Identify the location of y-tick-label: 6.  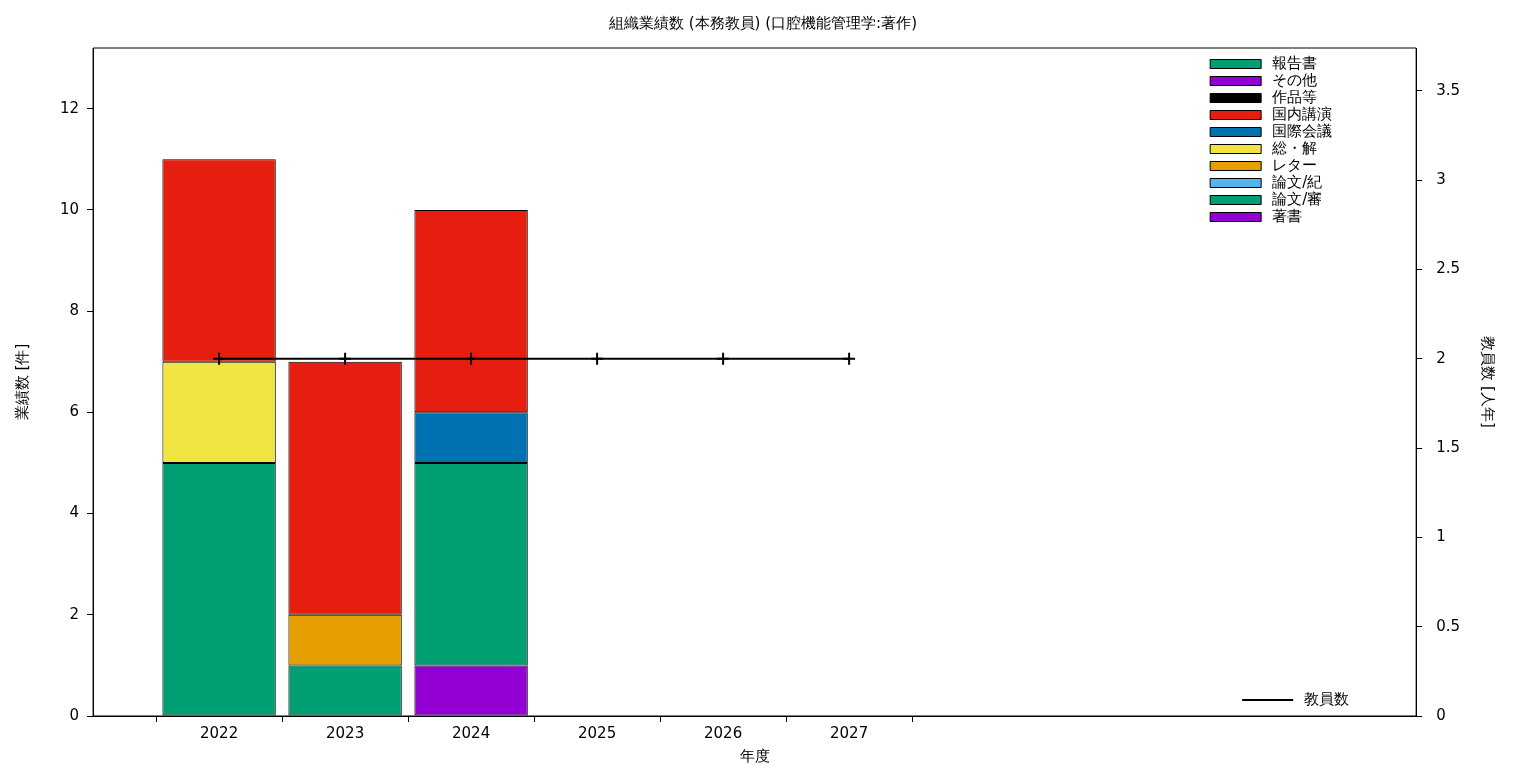
(74, 411).